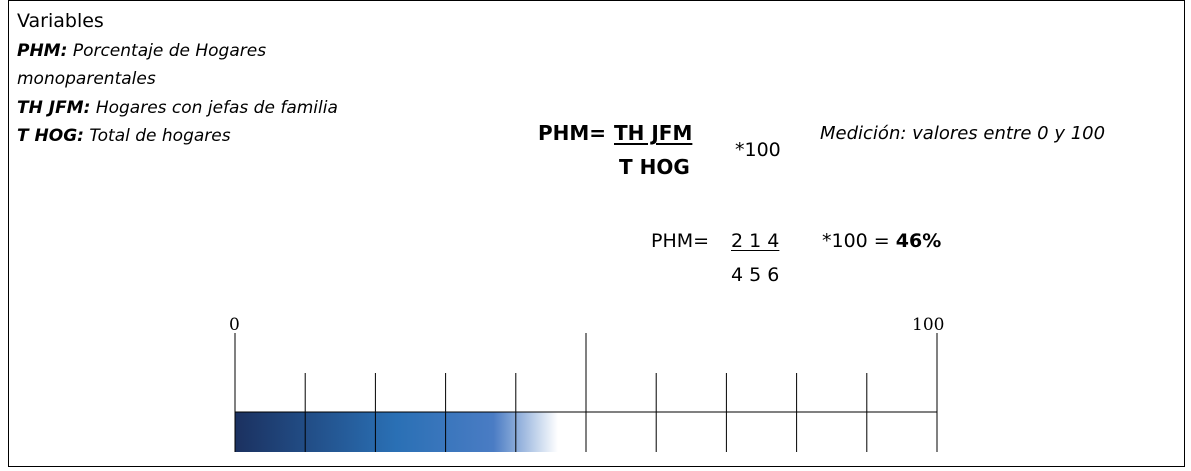 This screenshot has width=1191, height=471. Describe the element at coordinates (758, 150) in the screenshot. I see `formula-multiplier: *100` at that location.